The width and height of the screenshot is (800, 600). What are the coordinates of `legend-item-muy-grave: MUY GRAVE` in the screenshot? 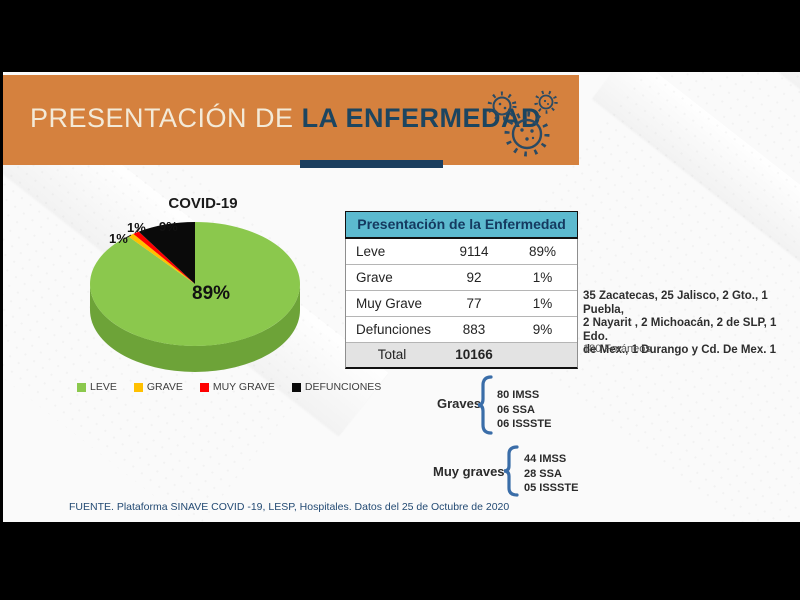 It's located at (237, 387).